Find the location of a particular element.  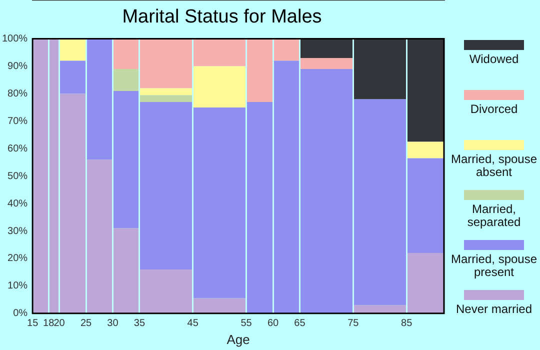

legend-label: Married, spouse absent is located at coordinates (494, 165).